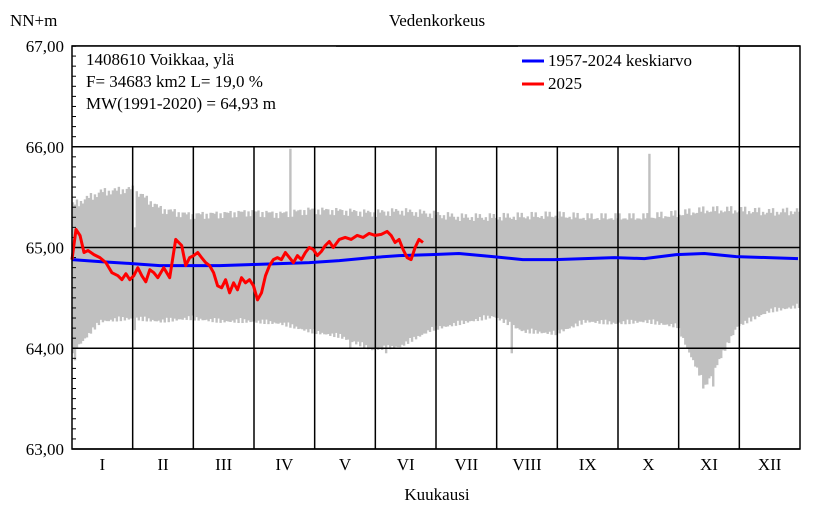  I want to click on month-label: XI, so click(709, 464).